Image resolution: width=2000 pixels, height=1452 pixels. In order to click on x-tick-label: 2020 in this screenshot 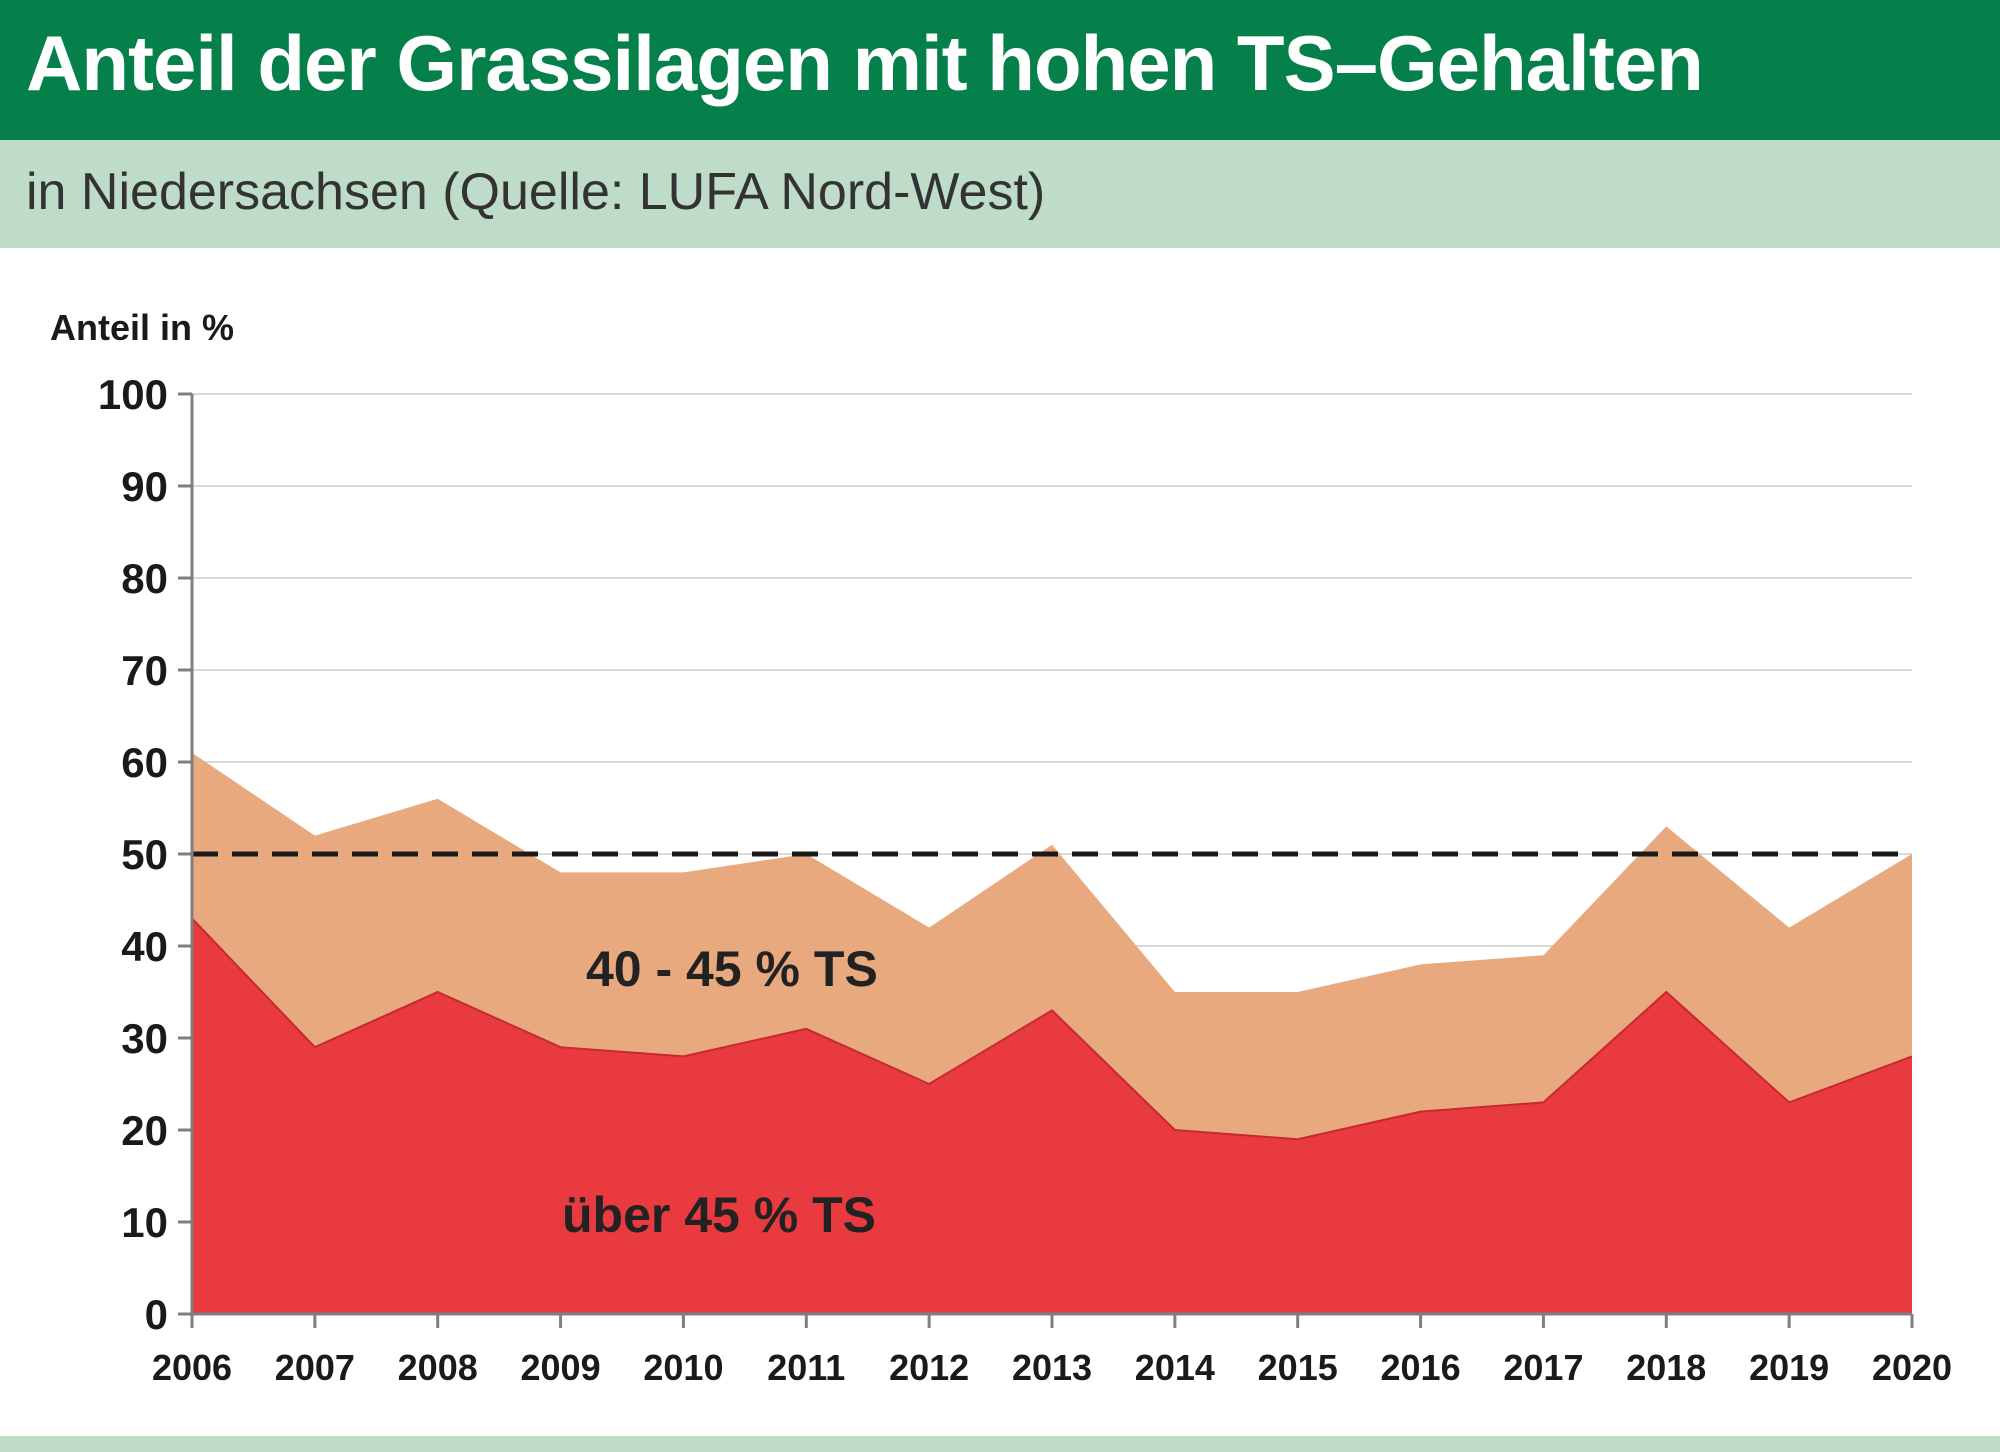, I will do `click(1912, 1367)`.